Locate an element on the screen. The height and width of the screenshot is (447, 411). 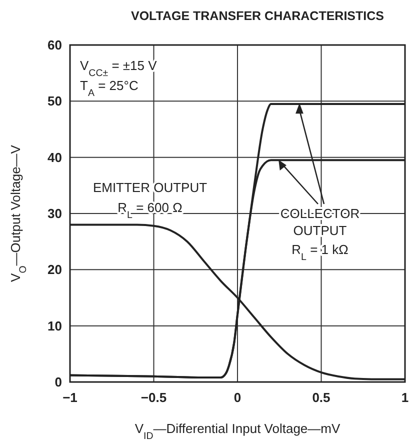
x-axis-title: V$_{ID}$—Differential Input Voltage—mV is located at coordinates (237, 431).